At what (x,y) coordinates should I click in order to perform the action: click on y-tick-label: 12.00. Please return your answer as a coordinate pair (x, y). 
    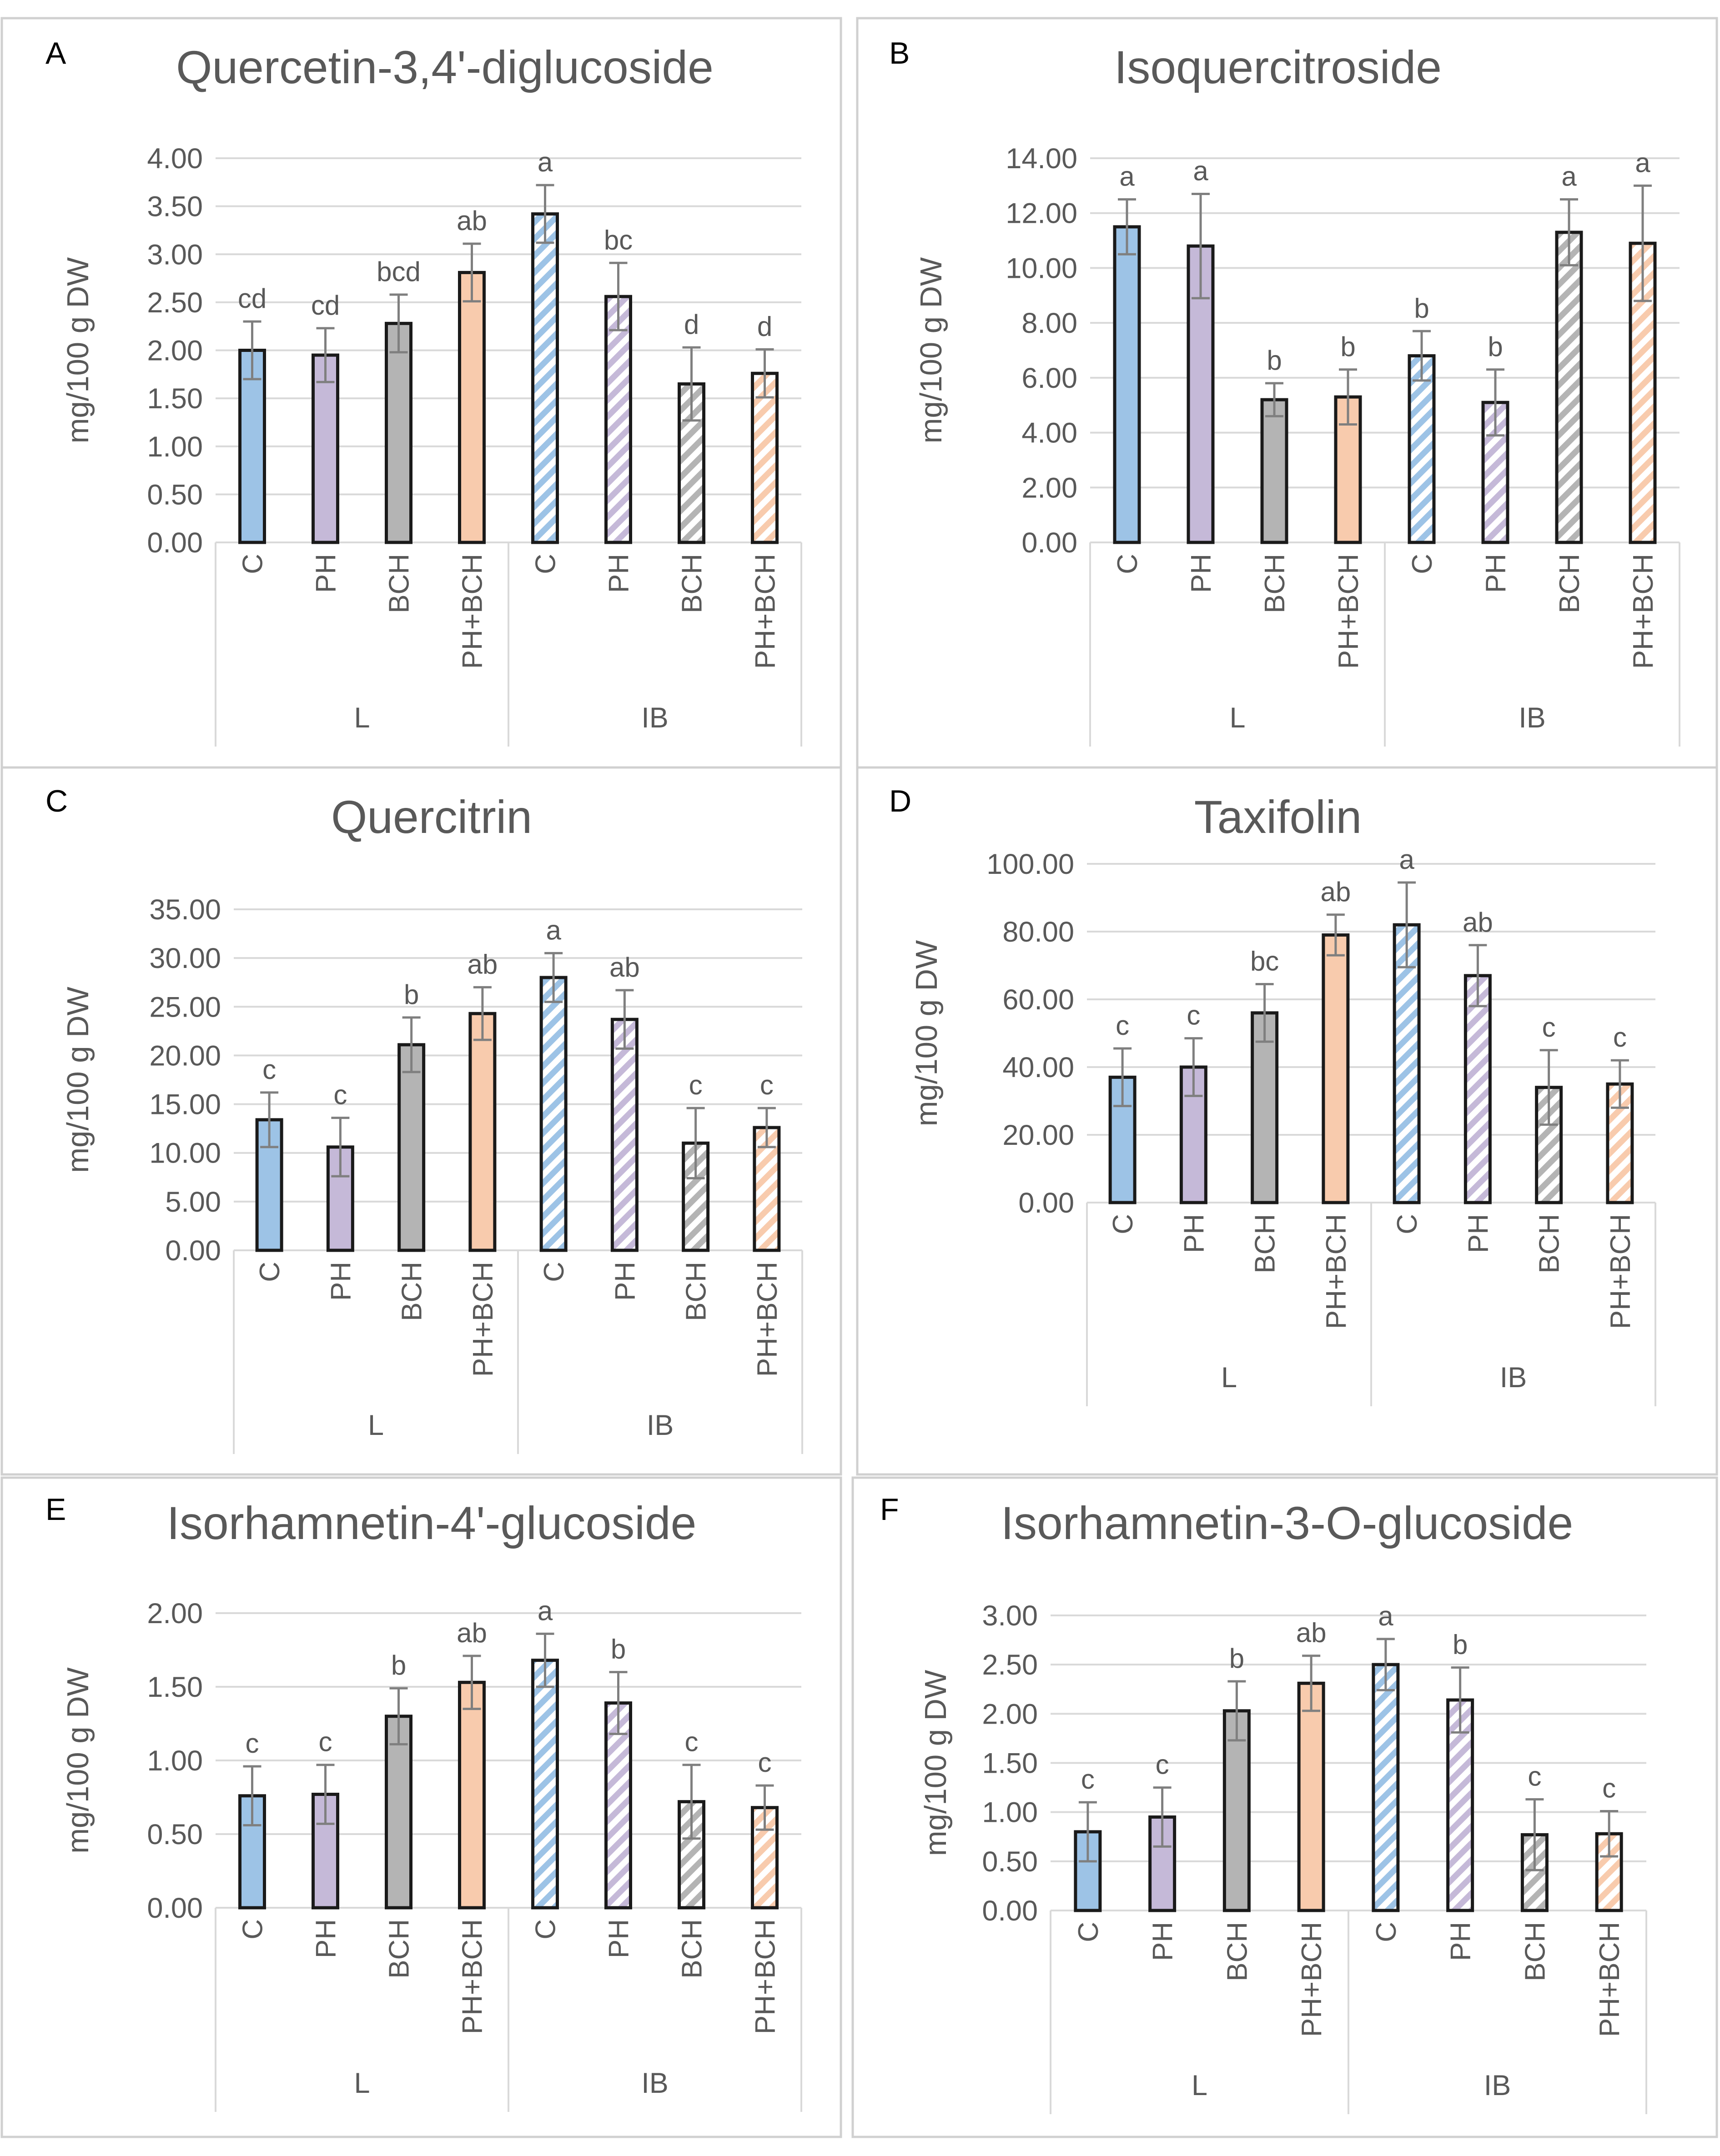
    Looking at the image, I should click on (1041, 214).